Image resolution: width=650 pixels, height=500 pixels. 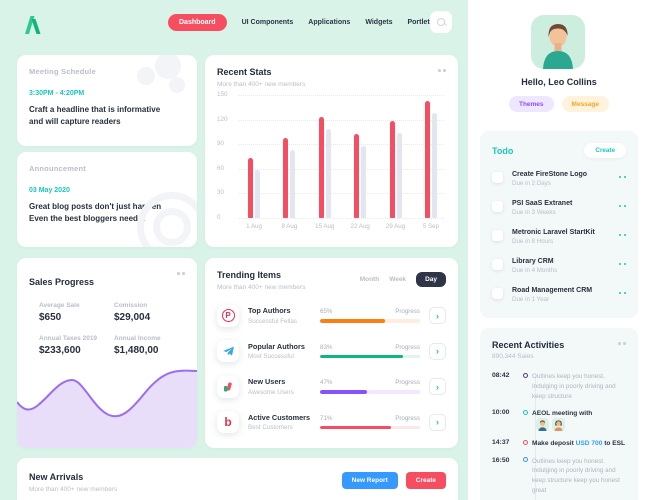 I want to click on meeting-body-line2: and will capture readers, so click(x=75, y=121).